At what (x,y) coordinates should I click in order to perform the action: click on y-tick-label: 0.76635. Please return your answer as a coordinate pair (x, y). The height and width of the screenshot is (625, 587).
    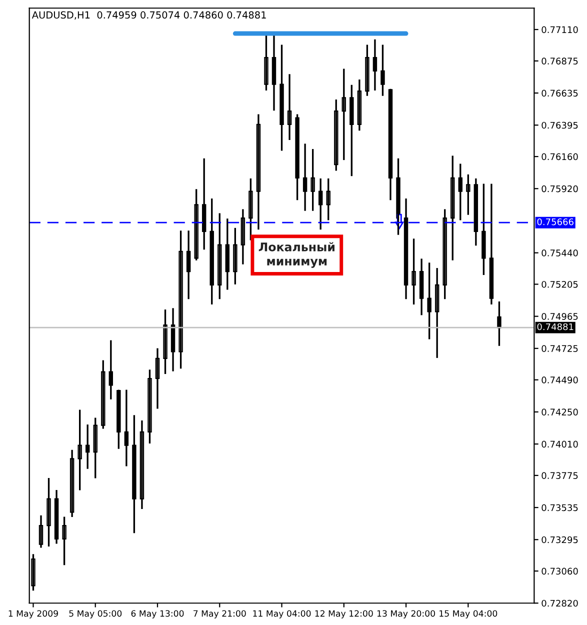
    Looking at the image, I should click on (560, 93).